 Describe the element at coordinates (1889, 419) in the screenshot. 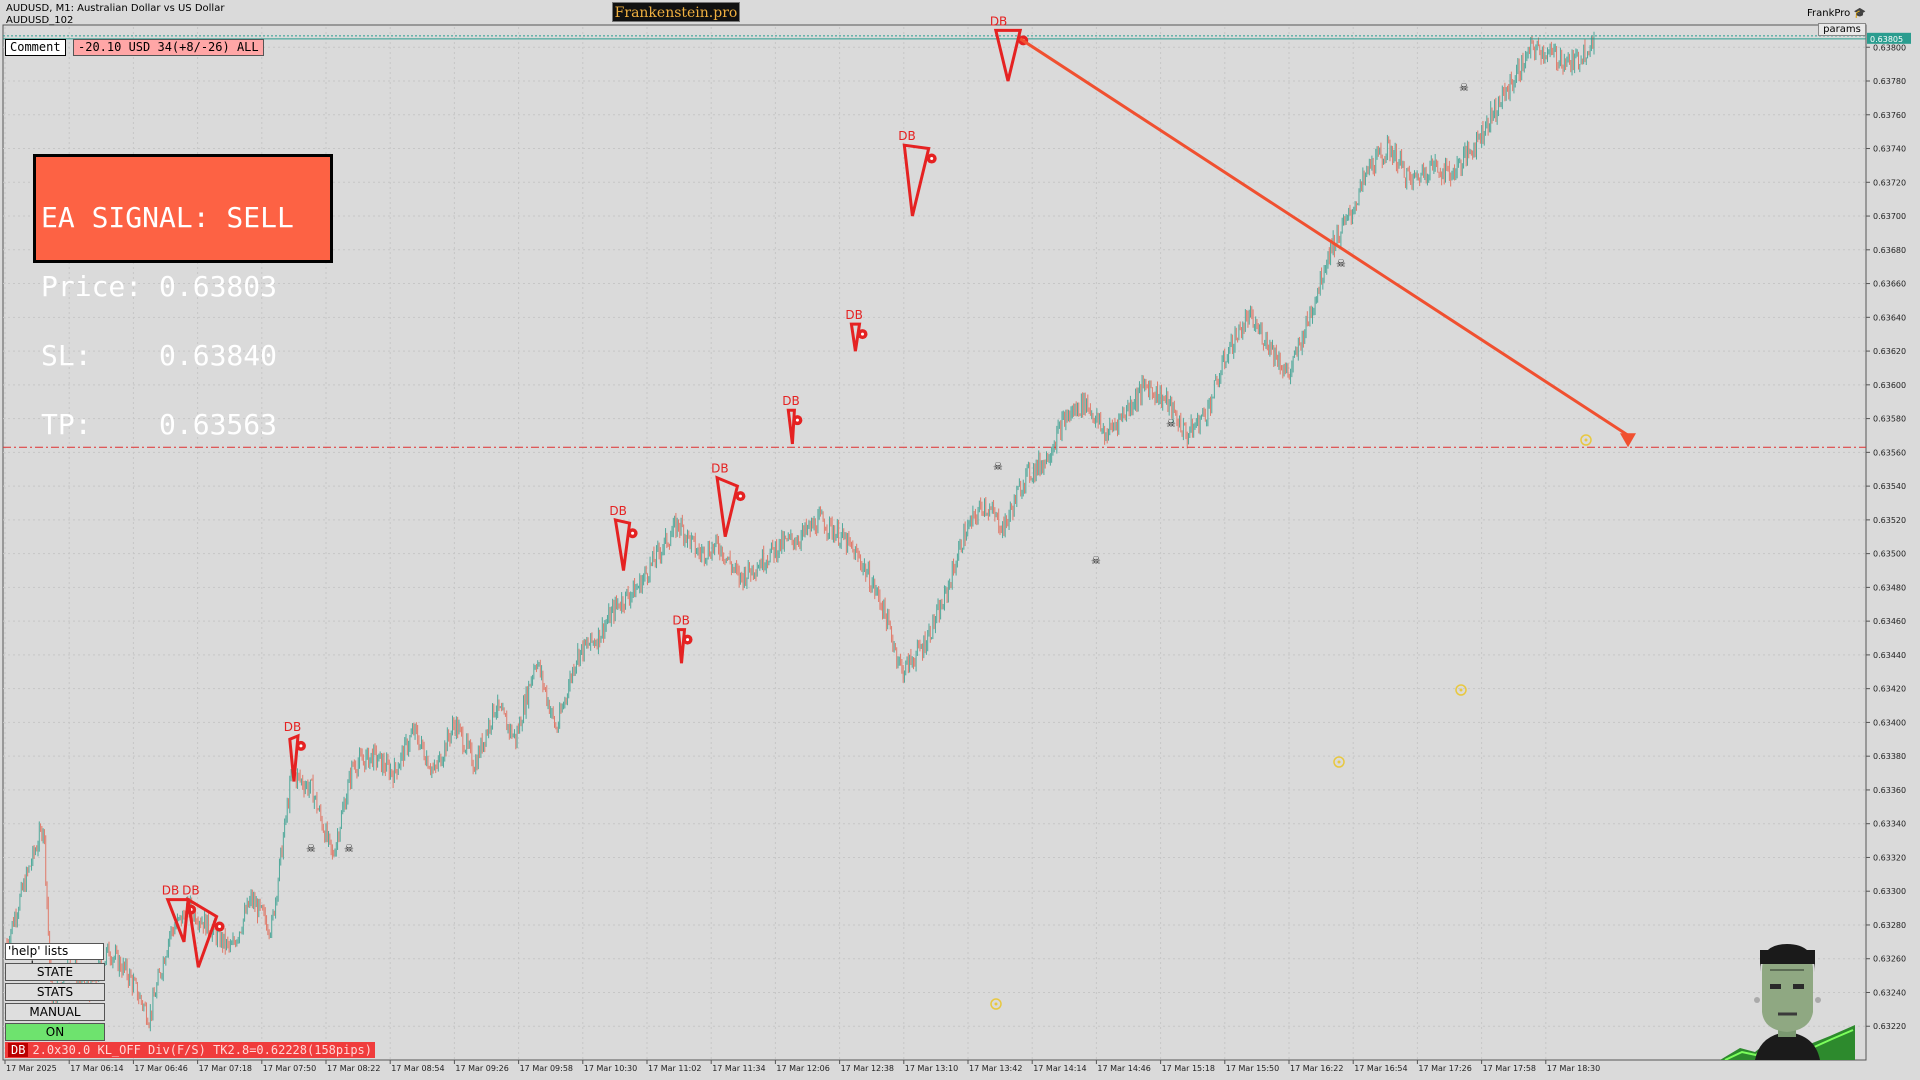

I see `y-tick-label: 0.63580` at that location.